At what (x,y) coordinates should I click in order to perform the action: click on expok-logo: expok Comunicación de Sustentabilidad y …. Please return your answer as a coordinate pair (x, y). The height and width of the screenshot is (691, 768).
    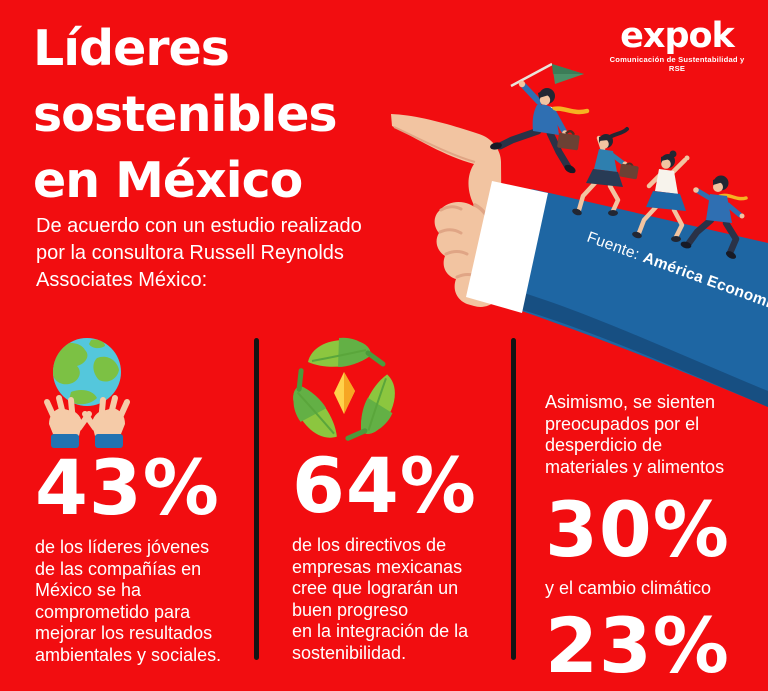
    Looking at the image, I should click on (677, 45).